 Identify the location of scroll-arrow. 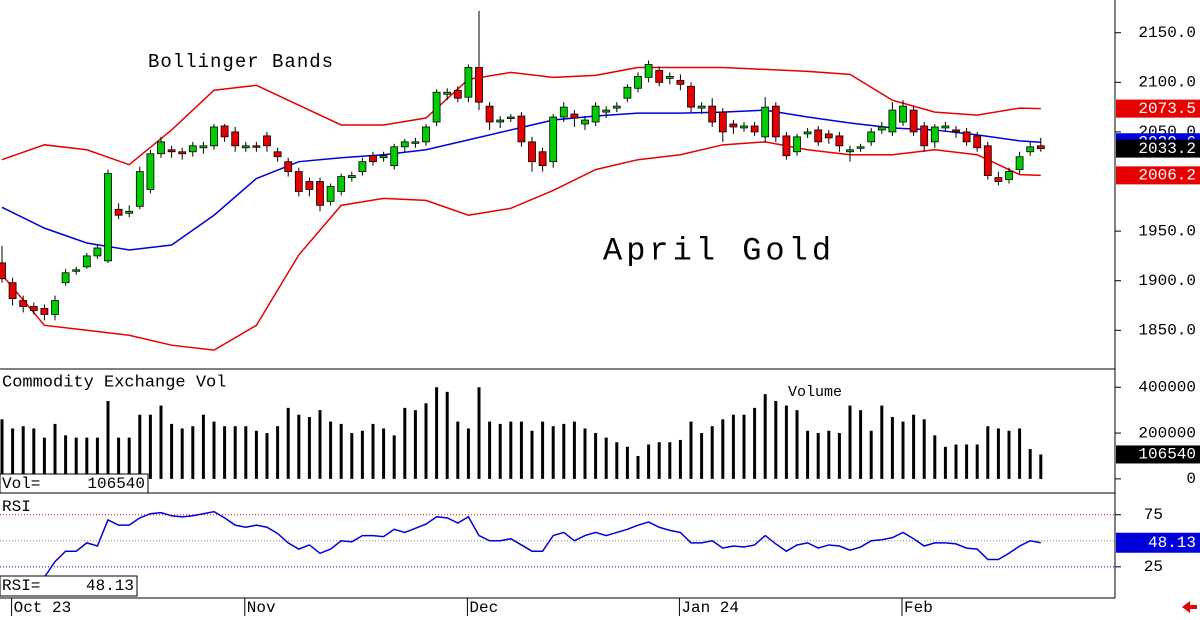
(1189, 607).